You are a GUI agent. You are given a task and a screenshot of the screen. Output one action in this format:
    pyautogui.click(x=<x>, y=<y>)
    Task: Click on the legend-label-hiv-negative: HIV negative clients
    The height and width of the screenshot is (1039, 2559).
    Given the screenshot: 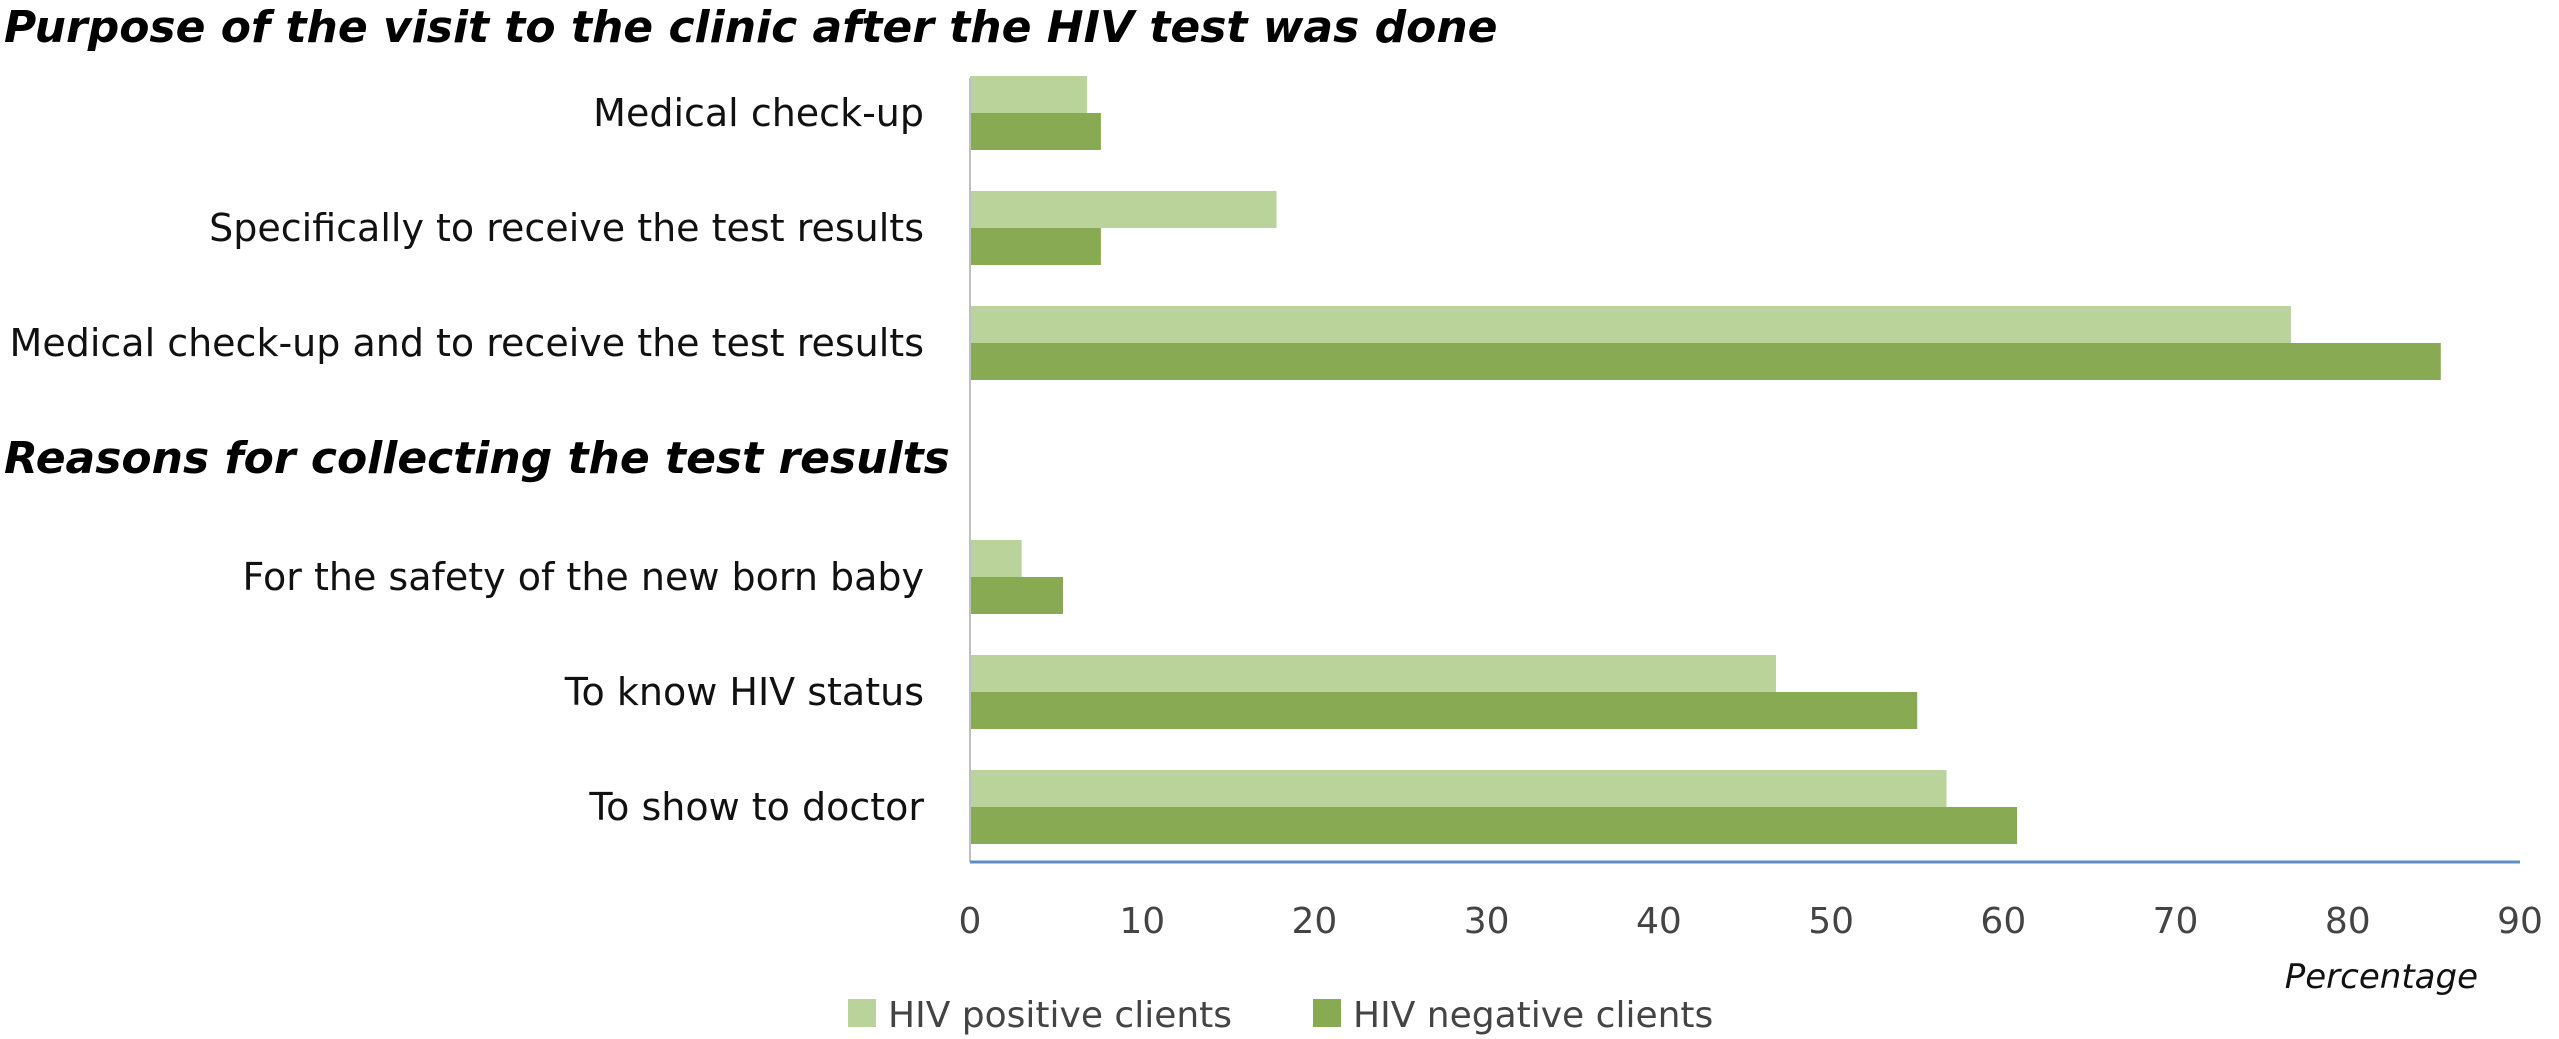 What is the action you would take?
    pyautogui.click(x=1533, y=1015)
    